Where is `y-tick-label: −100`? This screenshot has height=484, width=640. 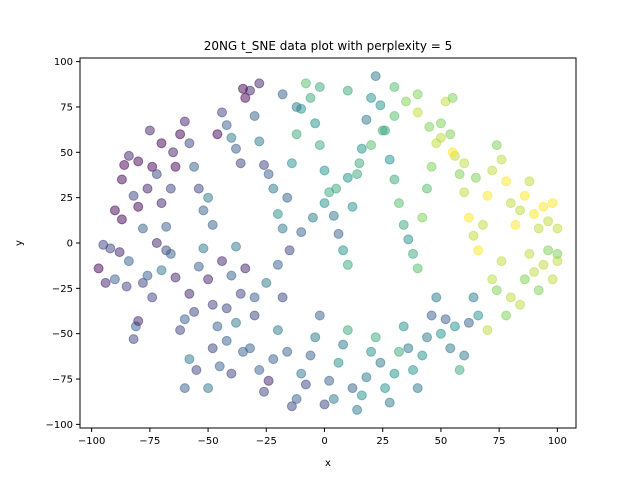 y-tick-label: −100 is located at coordinates (59, 425).